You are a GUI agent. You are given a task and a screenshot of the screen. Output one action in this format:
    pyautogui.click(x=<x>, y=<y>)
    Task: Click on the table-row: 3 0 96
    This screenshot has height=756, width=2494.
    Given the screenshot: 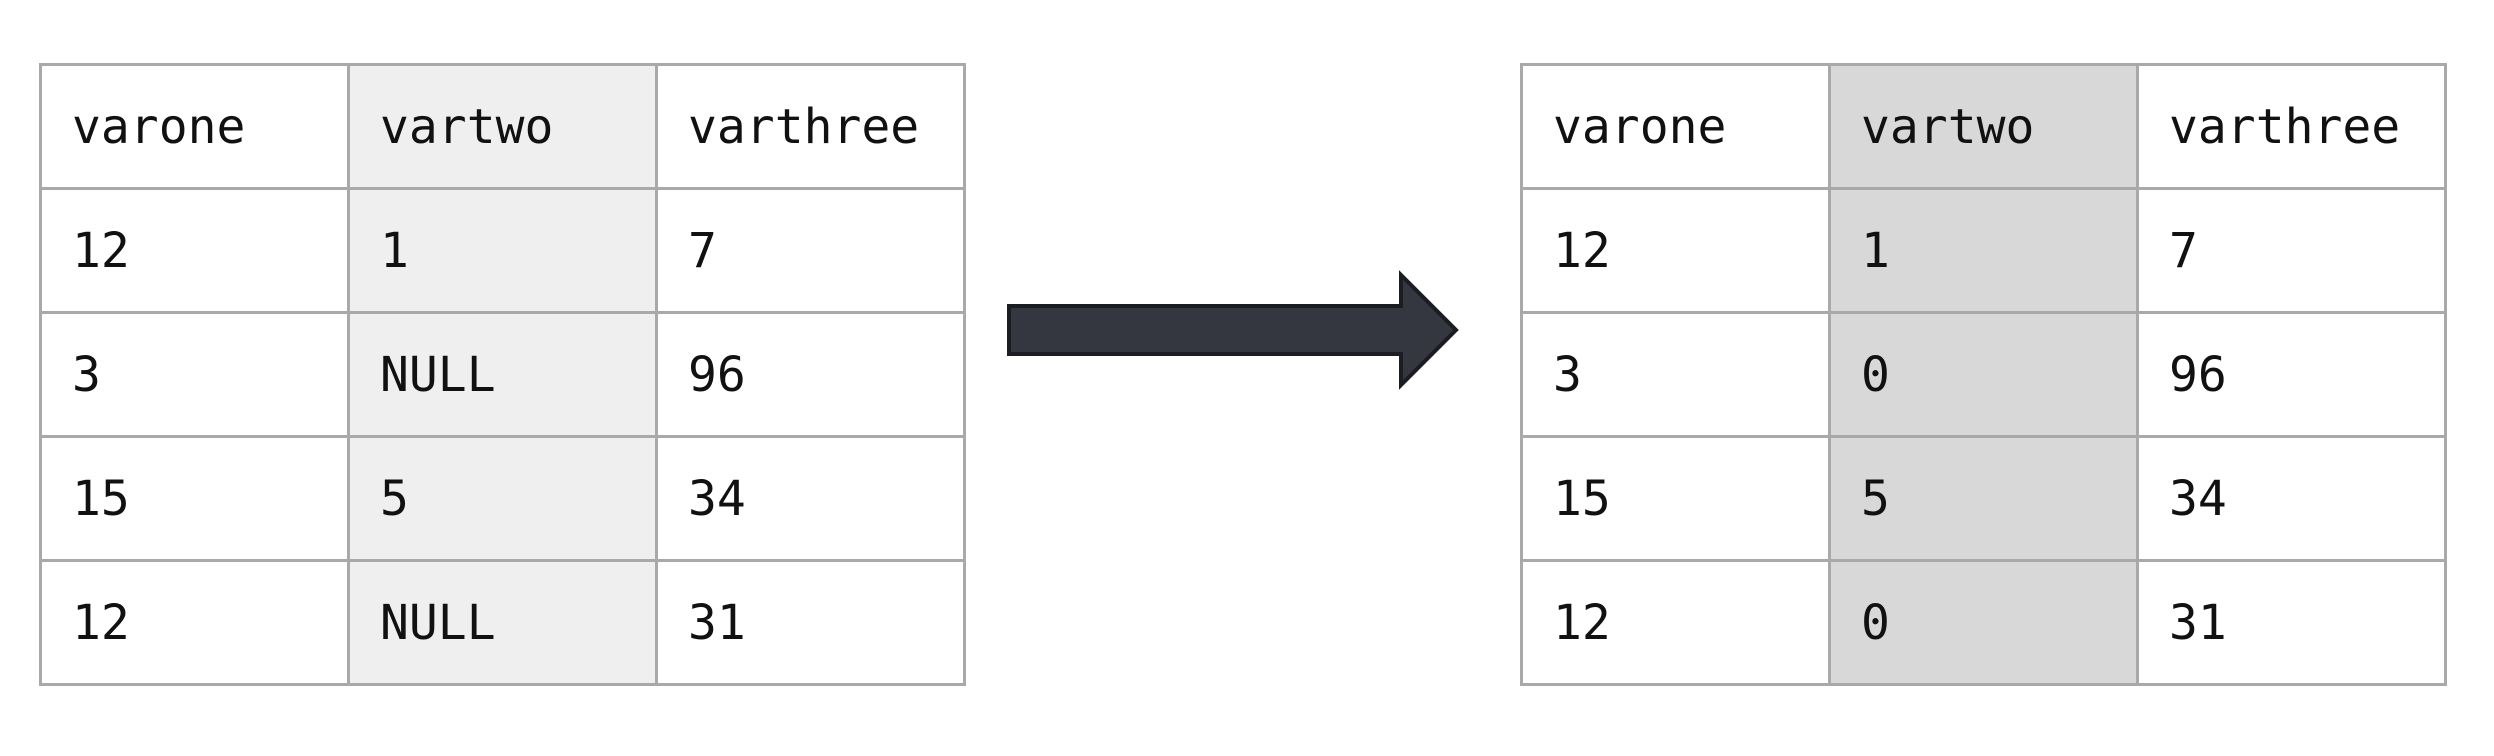 What is the action you would take?
    pyautogui.click(x=1983, y=374)
    